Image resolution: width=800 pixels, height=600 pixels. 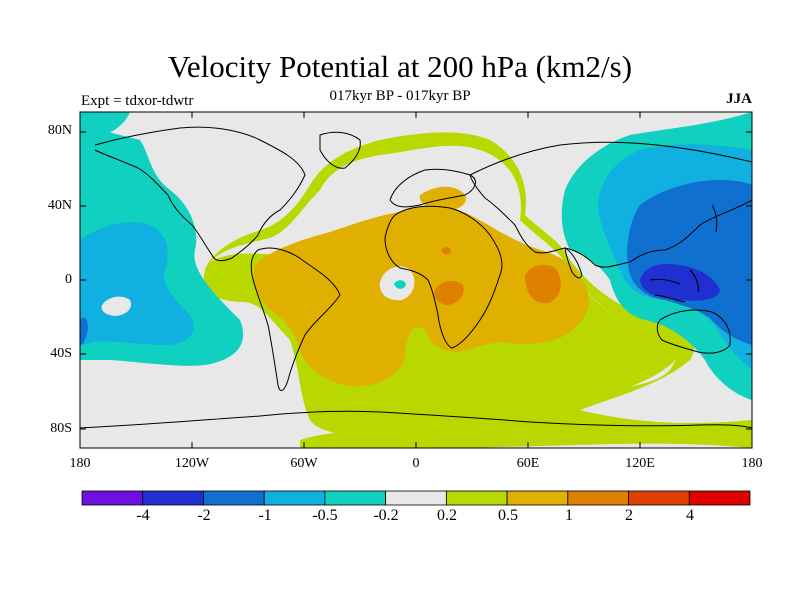 What do you see at coordinates (400, 66) in the screenshot?
I see `map-title: Velocity Potential at 200 hPa (km2/s)` at bounding box center [400, 66].